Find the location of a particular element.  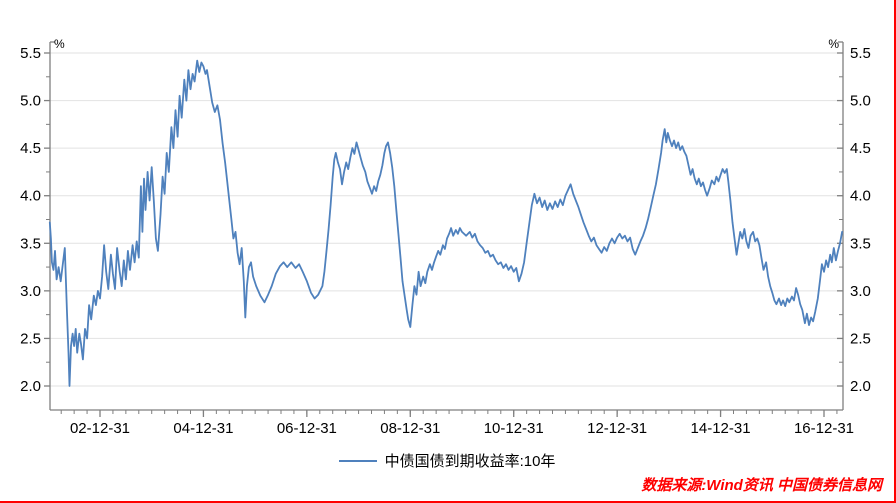

chart-legend: 中债国债到期收益率:10年 is located at coordinates (447, 460).